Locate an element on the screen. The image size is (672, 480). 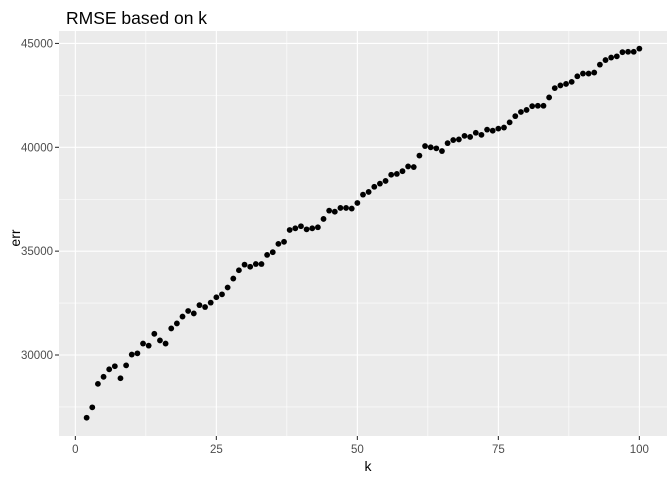
y-tick-label: 35000 is located at coordinates (37, 252).